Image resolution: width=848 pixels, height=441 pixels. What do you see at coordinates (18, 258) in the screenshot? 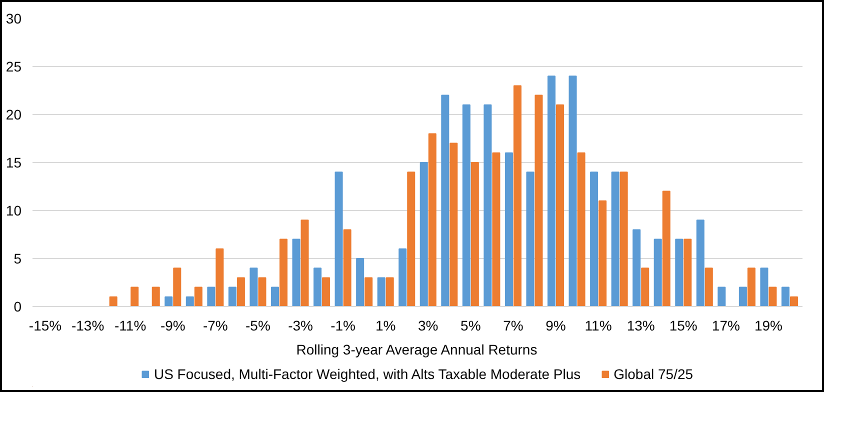
I see `y-tick-label: 5` at bounding box center [18, 258].